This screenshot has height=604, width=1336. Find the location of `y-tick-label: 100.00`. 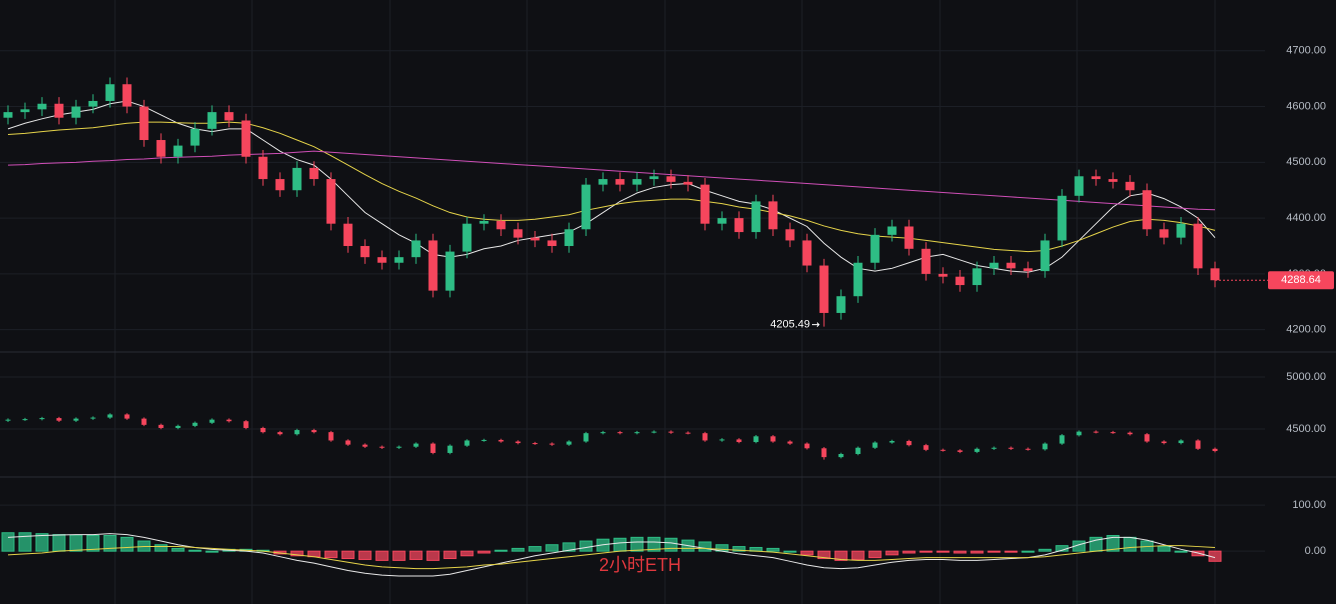

y-tick-label: 100.00 is located at coordinates (1309, 505).